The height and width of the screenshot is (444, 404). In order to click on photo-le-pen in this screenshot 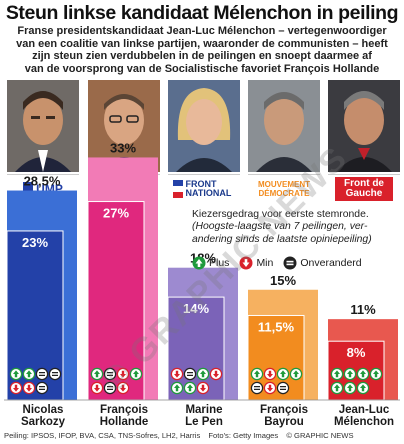, I will do `click(204, 126)`.